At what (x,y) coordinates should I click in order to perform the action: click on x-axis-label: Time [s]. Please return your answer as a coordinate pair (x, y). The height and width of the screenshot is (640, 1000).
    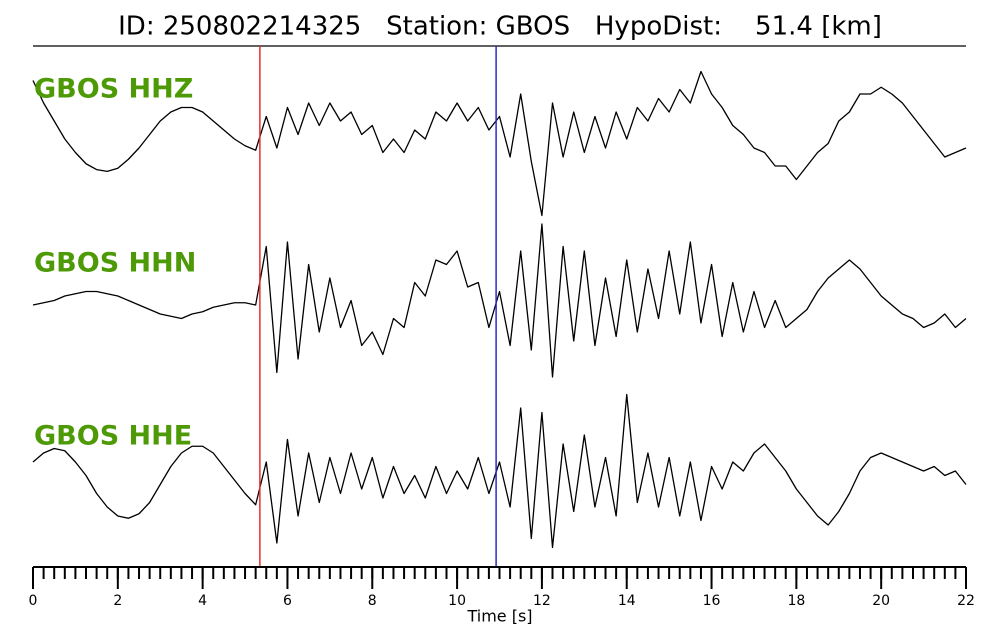
    Looking at the image, I should click on (499, 616).